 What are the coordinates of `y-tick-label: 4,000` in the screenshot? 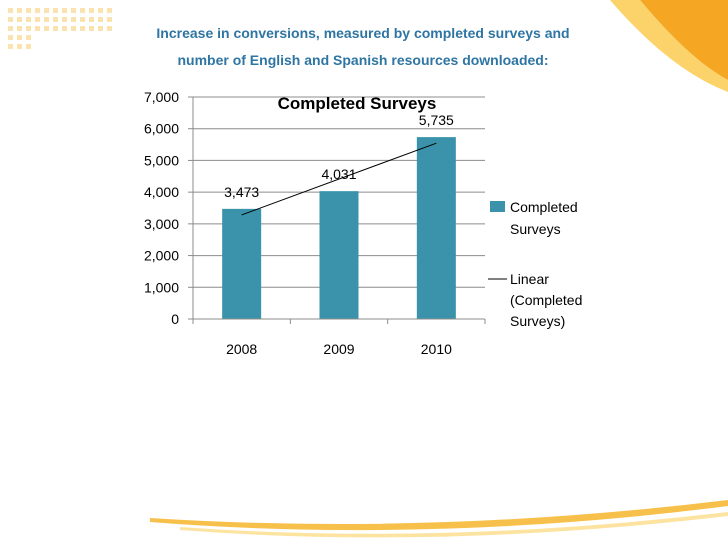 It's located at (161, 192).